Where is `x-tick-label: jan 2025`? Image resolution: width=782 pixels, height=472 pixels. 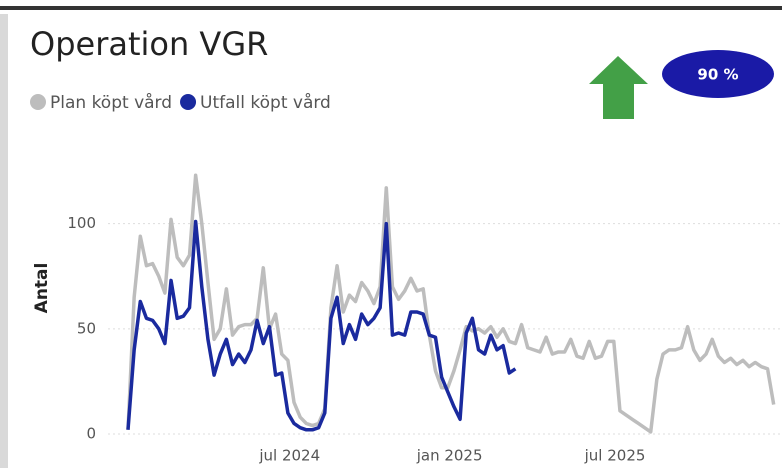
x-tick-label: jan 2025 is located at coordinates (449, 456).